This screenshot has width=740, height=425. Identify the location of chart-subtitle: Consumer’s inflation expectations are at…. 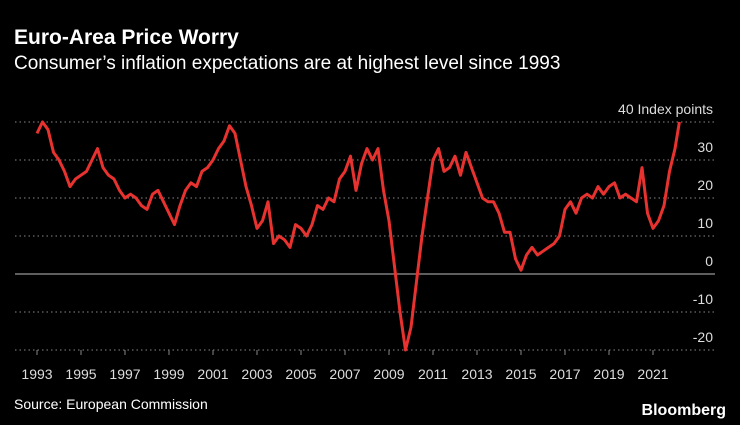
(287, 63).